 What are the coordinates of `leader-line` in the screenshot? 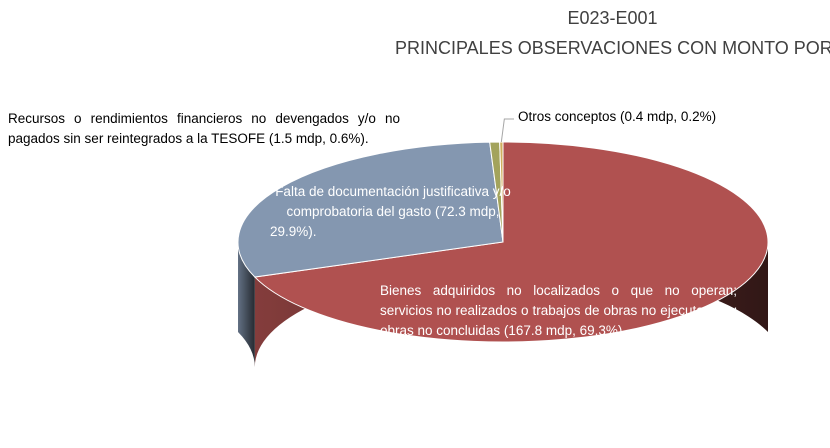 It's located at (507, 130).